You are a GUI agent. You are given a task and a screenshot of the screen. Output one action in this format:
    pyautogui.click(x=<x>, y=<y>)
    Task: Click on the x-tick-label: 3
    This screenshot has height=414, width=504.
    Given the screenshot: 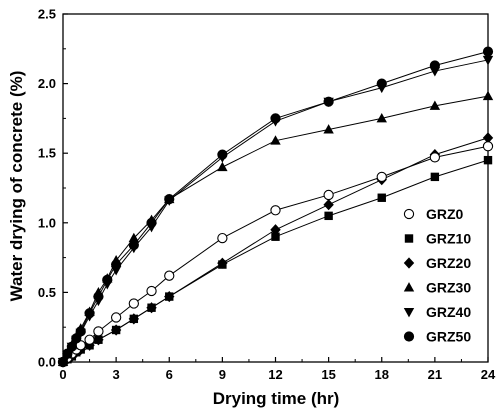 What is the action you would take?
    pyautogui.click(x=116, y=374)
    